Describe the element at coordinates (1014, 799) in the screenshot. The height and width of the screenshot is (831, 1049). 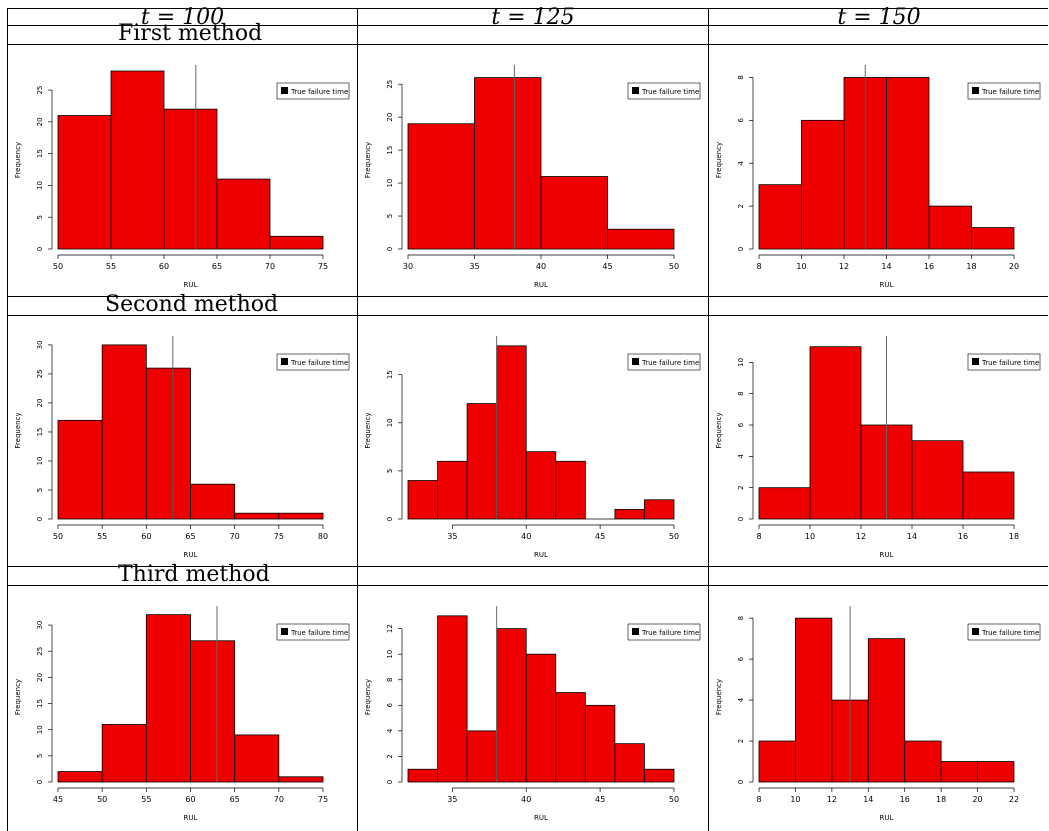
I see `x-tick-label: 22` at that location.